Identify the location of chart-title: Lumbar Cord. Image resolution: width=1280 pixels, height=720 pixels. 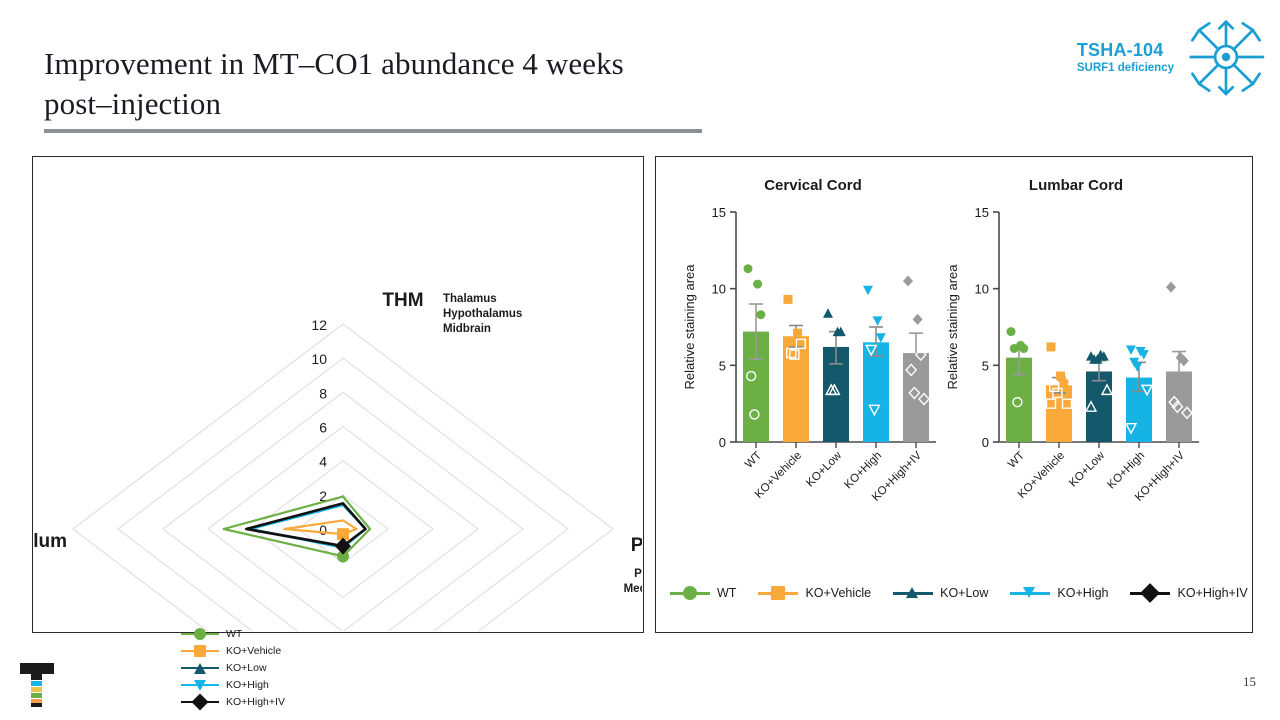
(1076, 185).